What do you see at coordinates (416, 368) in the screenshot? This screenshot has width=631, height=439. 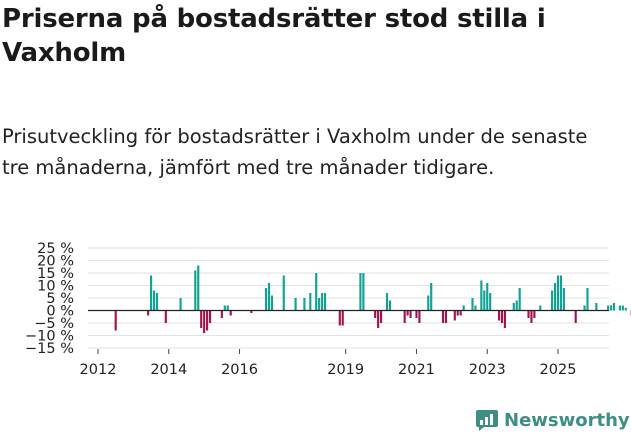 I see `x-tick-label: 2021` at bounding box center [416, 368].